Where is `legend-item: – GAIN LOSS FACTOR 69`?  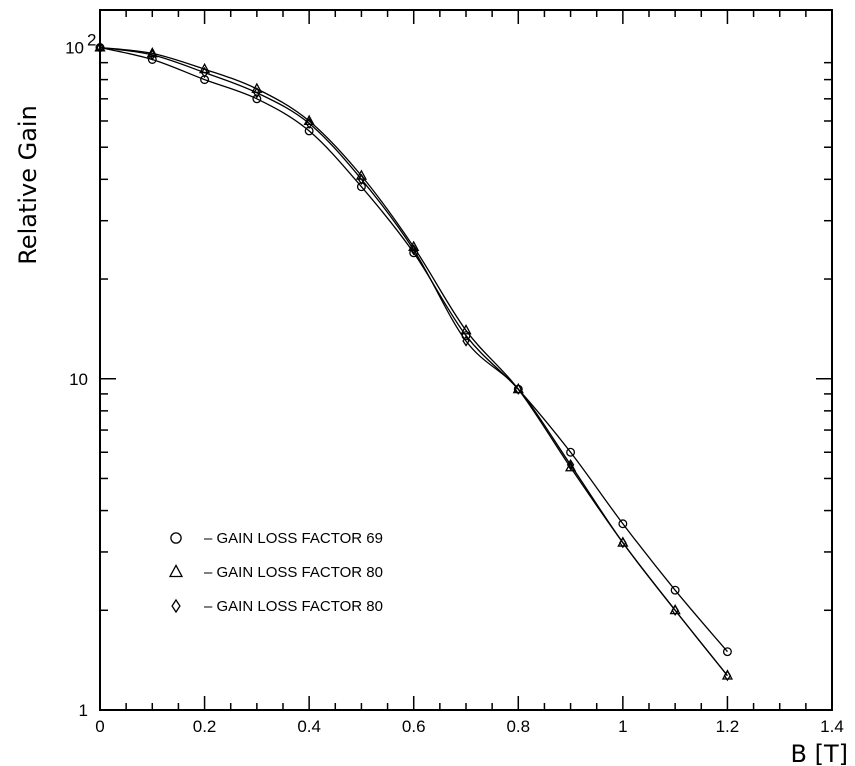 legend-item: – GAIN LOSS FACTOR 69 is located at coordinates (276, 538).